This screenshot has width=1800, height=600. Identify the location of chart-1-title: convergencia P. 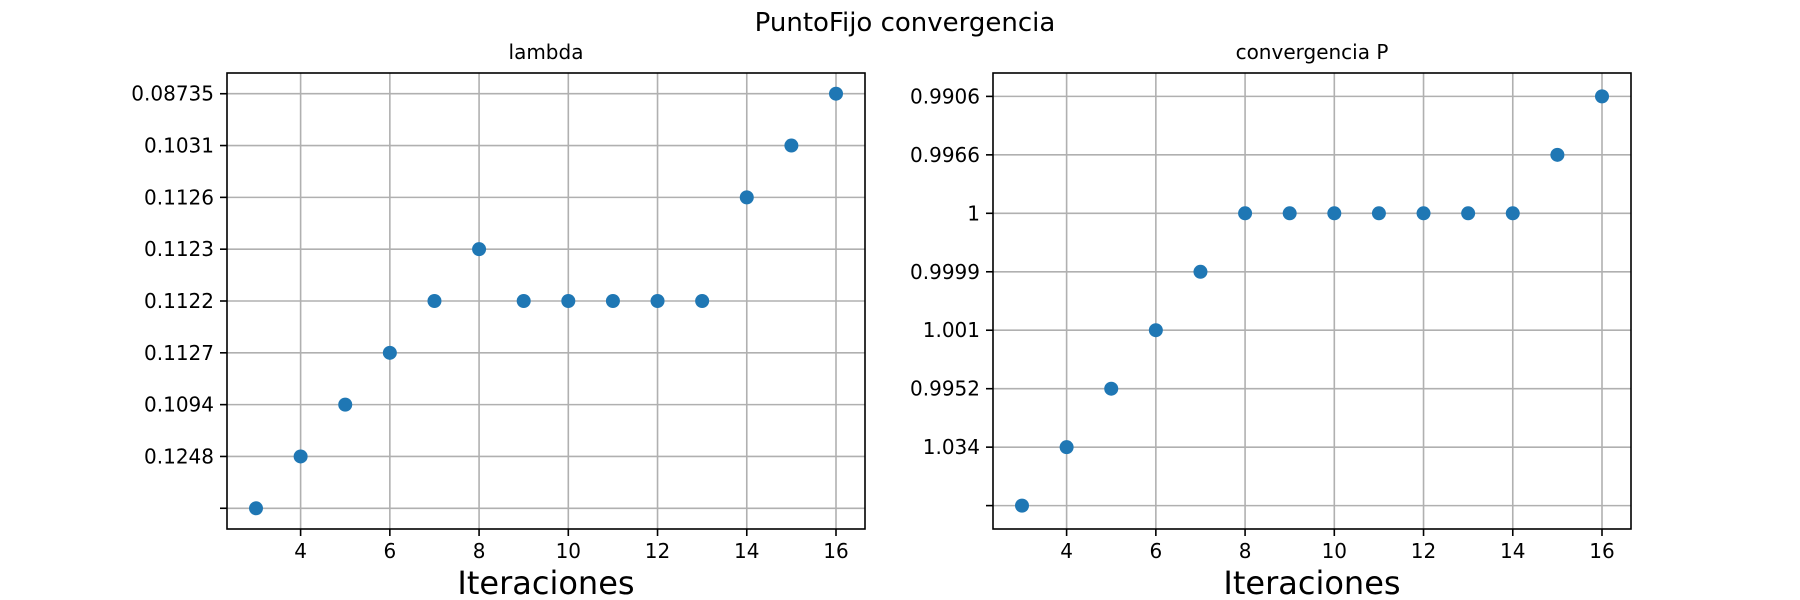
(1312, 52).